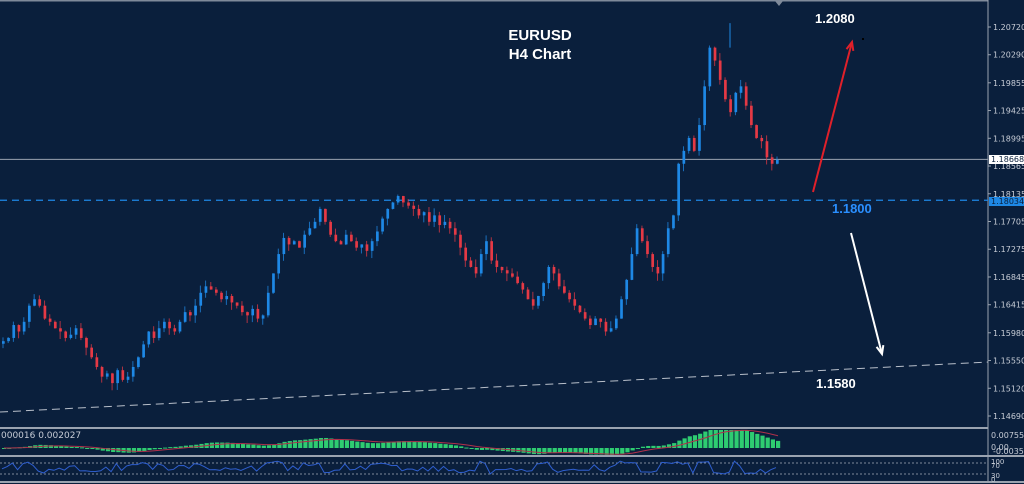 Image resolution: width=1024 pixels, height=484 pixels. I want to click on chart-top-border, so click(494, 1).